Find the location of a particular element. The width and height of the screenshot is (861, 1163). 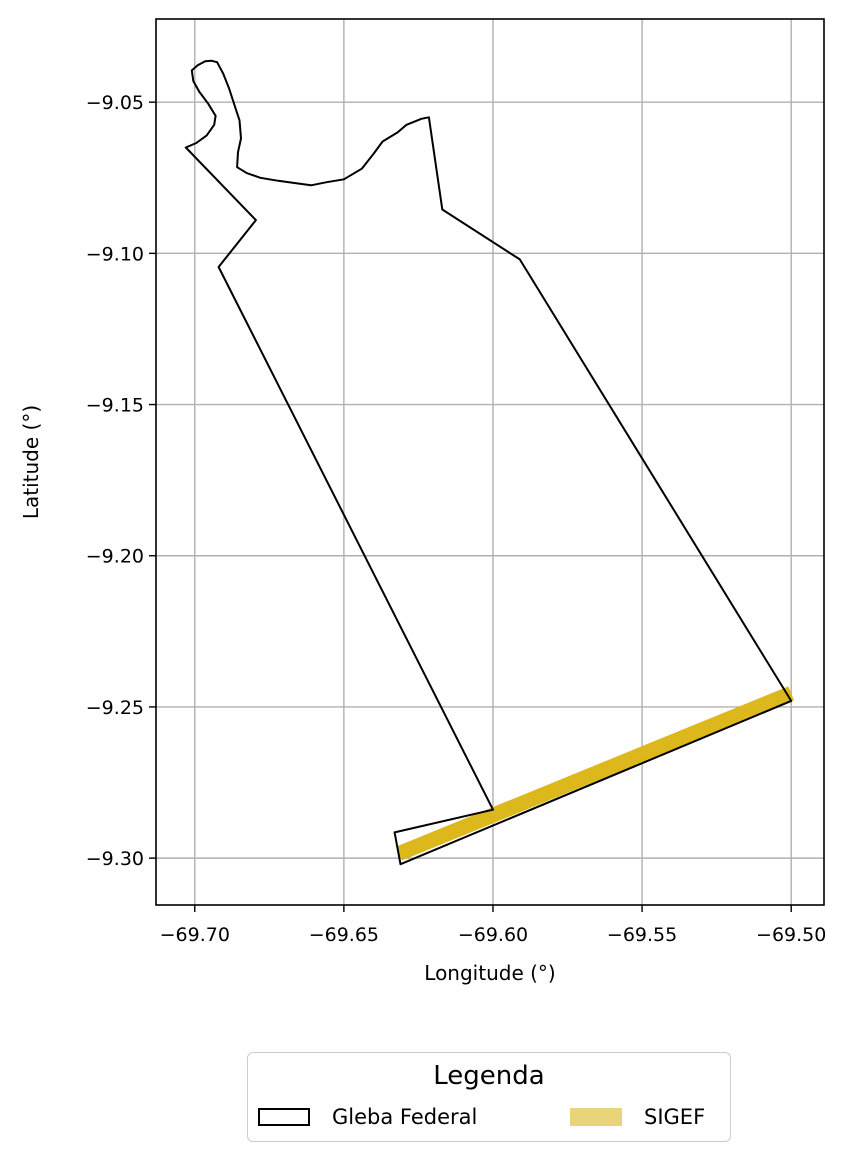

legend-entry-gleba-federal: Gleba Federal is located at coordinates (367, 1117).